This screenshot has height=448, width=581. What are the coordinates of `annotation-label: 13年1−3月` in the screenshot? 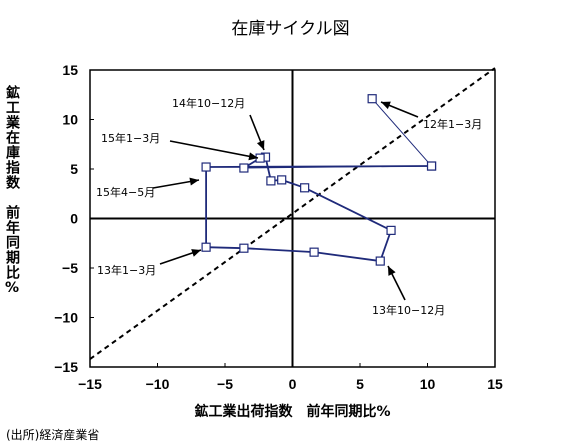 It's located at (126, 270).